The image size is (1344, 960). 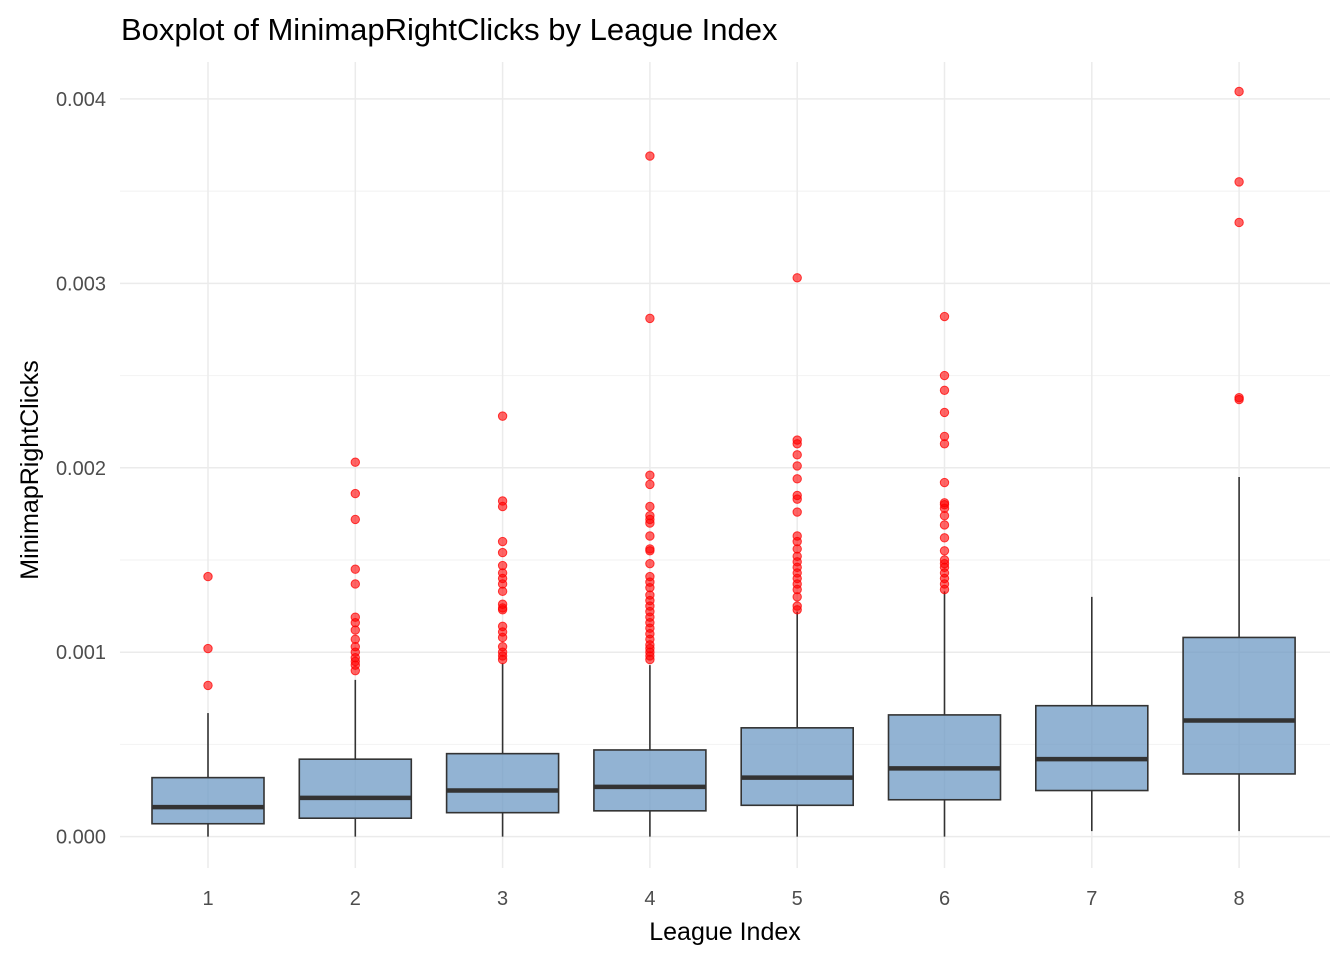 I want to click on x-tick-label: 2, so click(x=355, y=899).